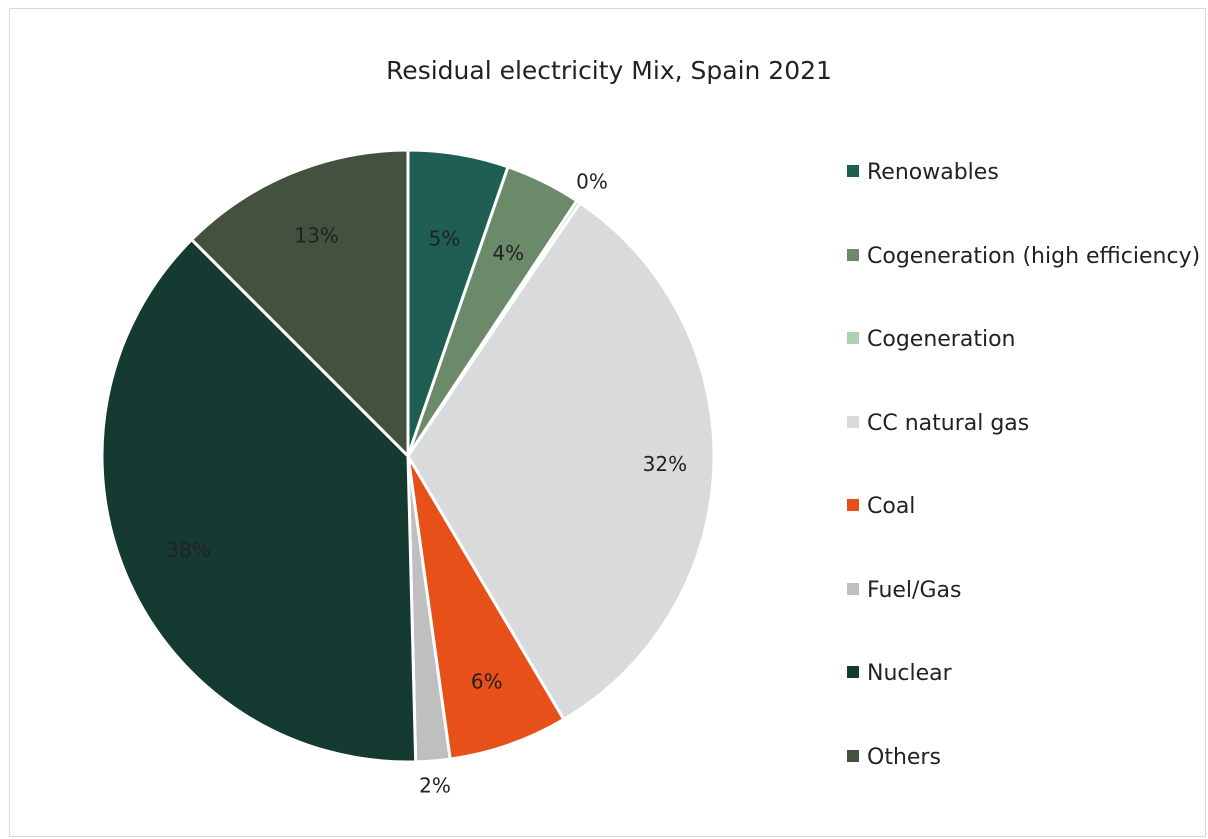 This screenshot has width=1208, height=839. I want to click on legend-item: Coal, so click(881, 507).